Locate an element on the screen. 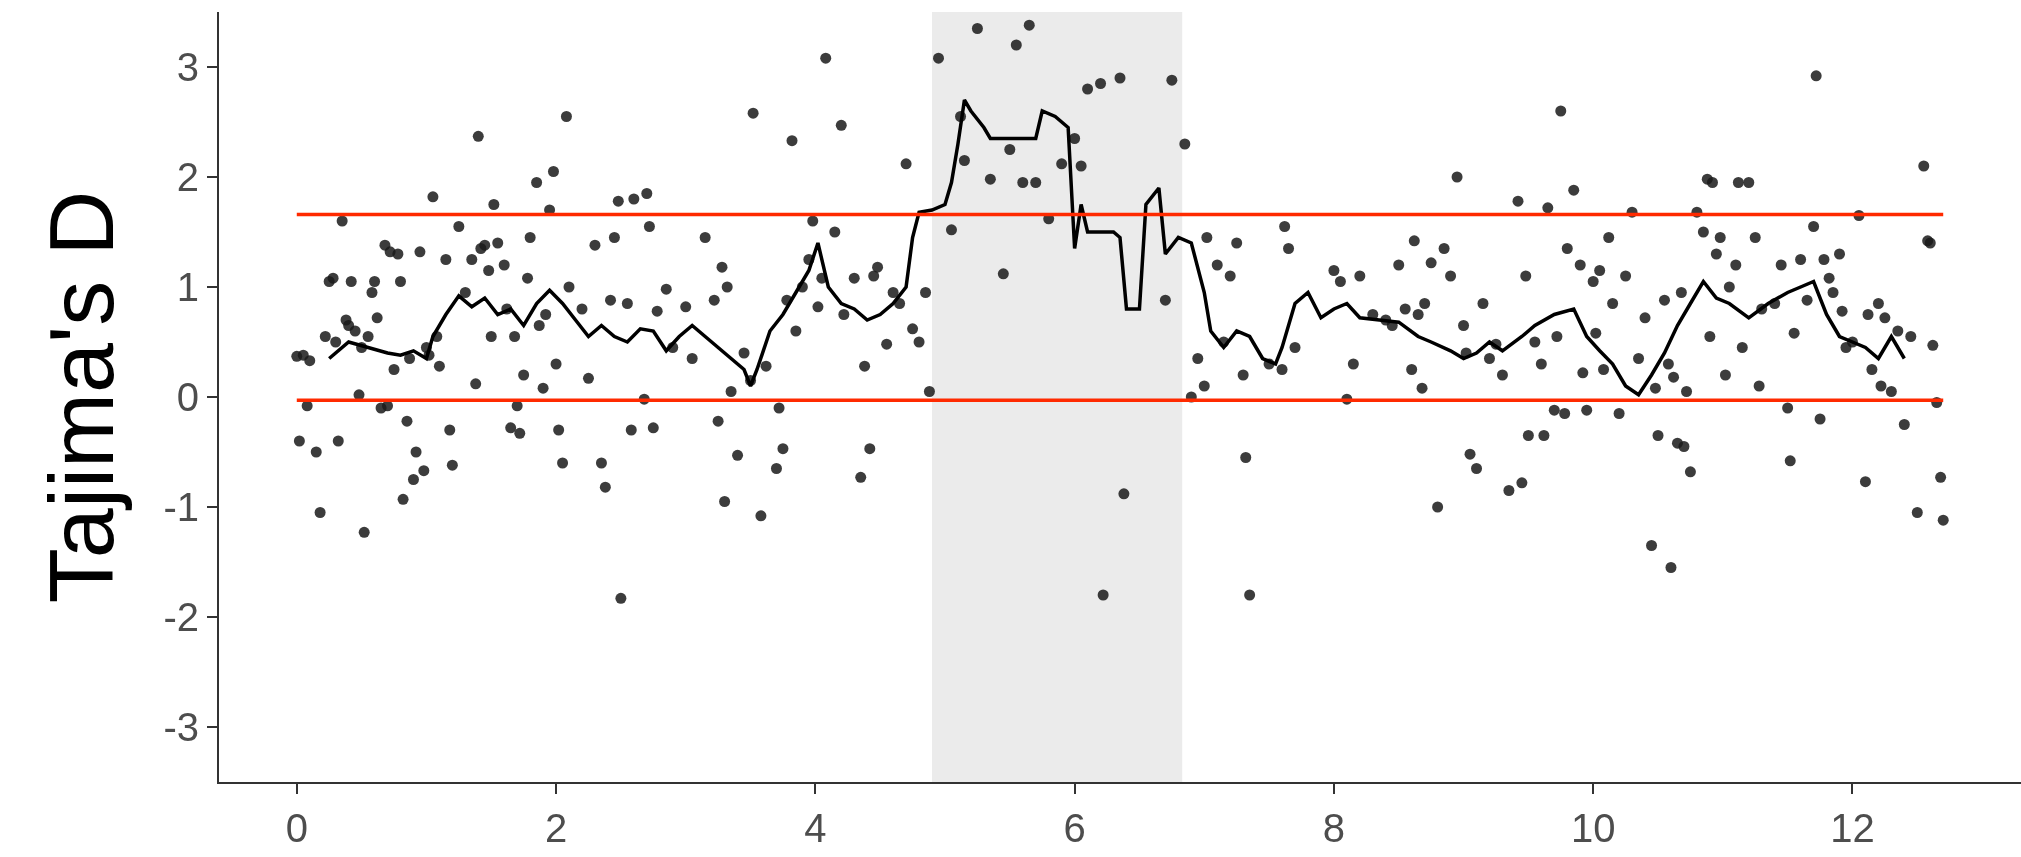  y-axis-title: Tajima's D is located at coordinates (81, 397).